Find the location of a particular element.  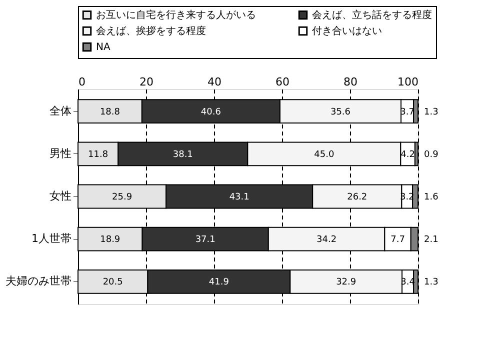

legend-label: お互いに自宅を行き来する人がいる is located at coordinates (176, 15).